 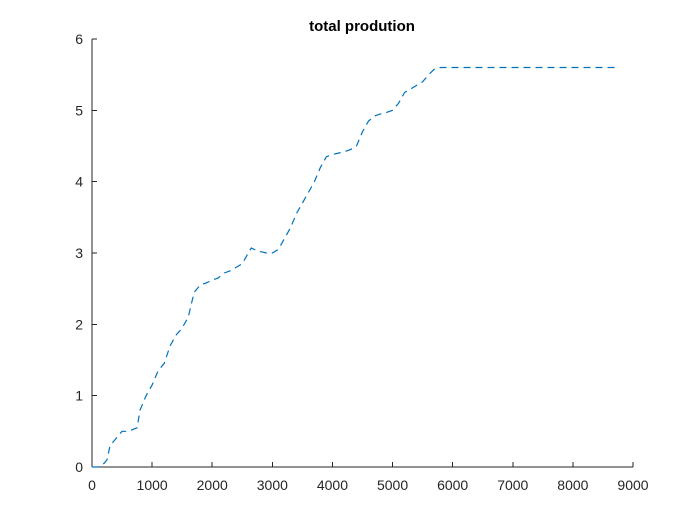 I want to click on y-tick-label: 5, so click(x=79, y=110).